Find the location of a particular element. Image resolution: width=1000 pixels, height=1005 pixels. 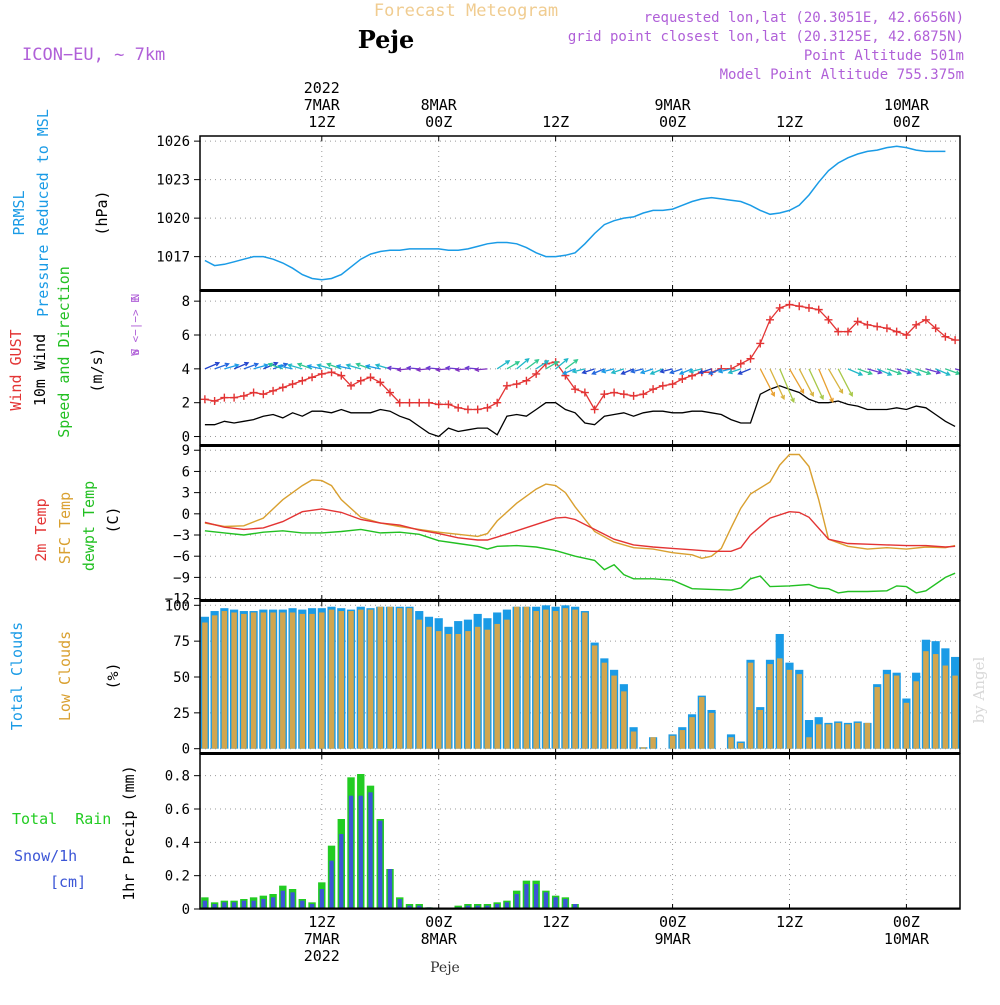

time-label-top: 9MAR is located at coordinates (673, 105).